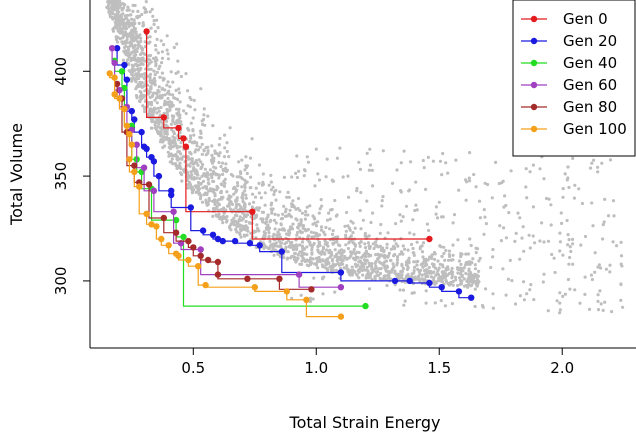  Describe the element at coordinates (562, 368) in the screenshot. I see `x-tick-label-3: 2.0` at that location.